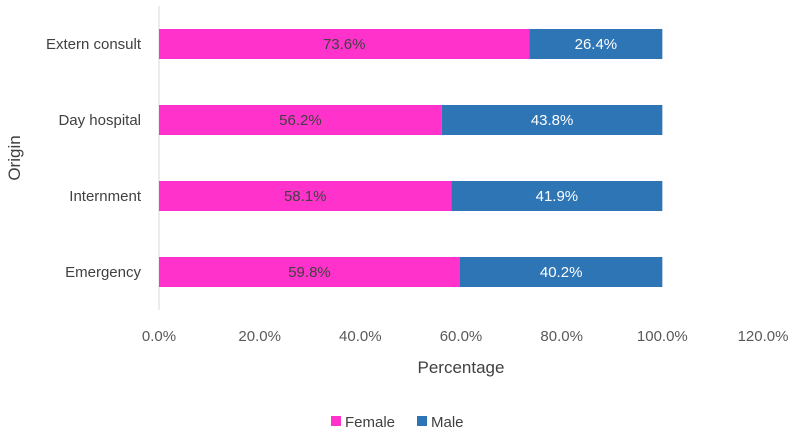  What do you see at coordinates (159, 336) in the screenshot?
I see `x-tick-label: 0.0%` at bounding box center [159, 336].